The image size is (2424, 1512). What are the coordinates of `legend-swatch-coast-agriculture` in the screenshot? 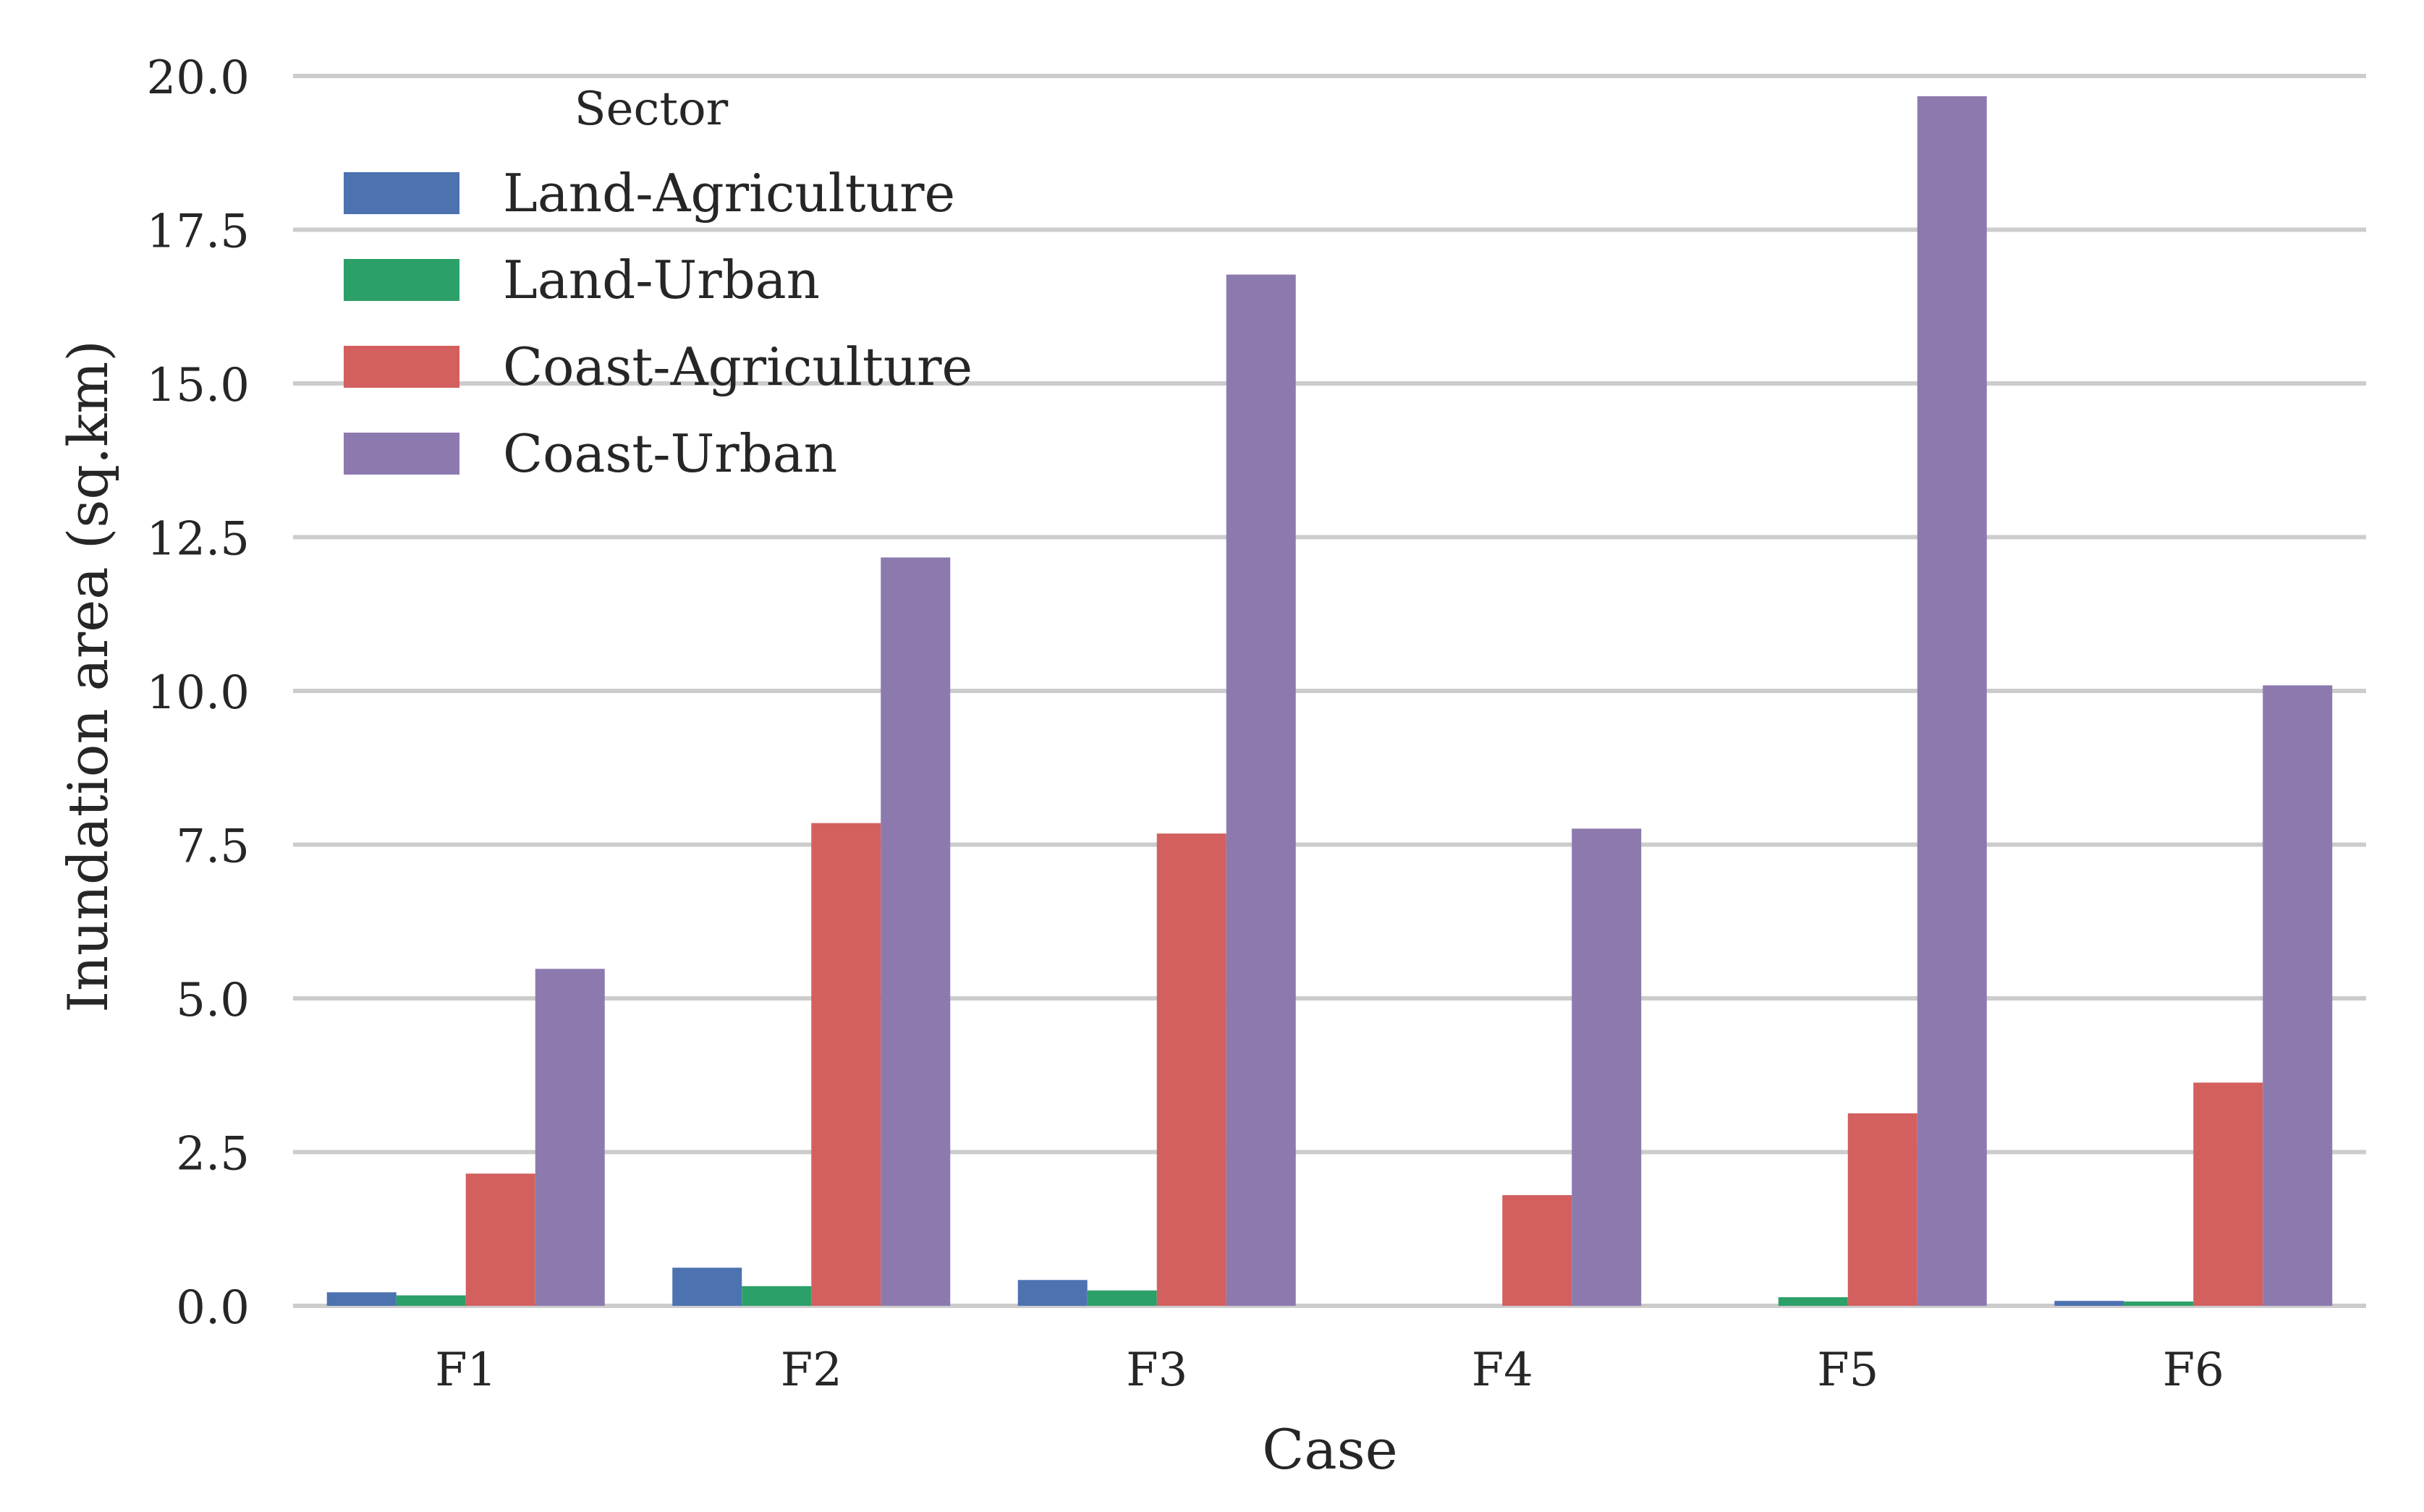 It's located at (401, 367).